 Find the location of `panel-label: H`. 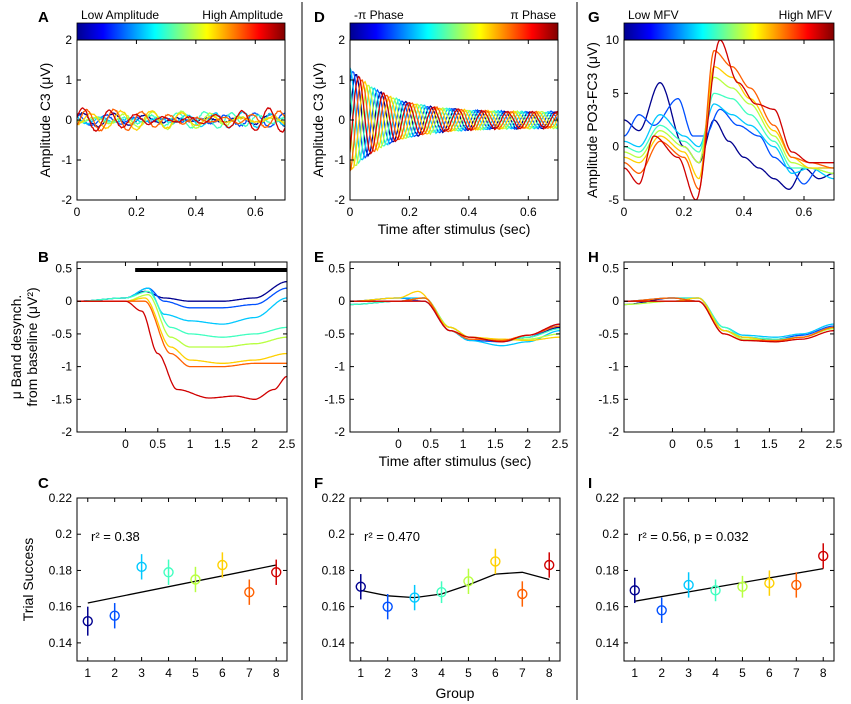

panel-label: H is located at coordinates (593, 257).